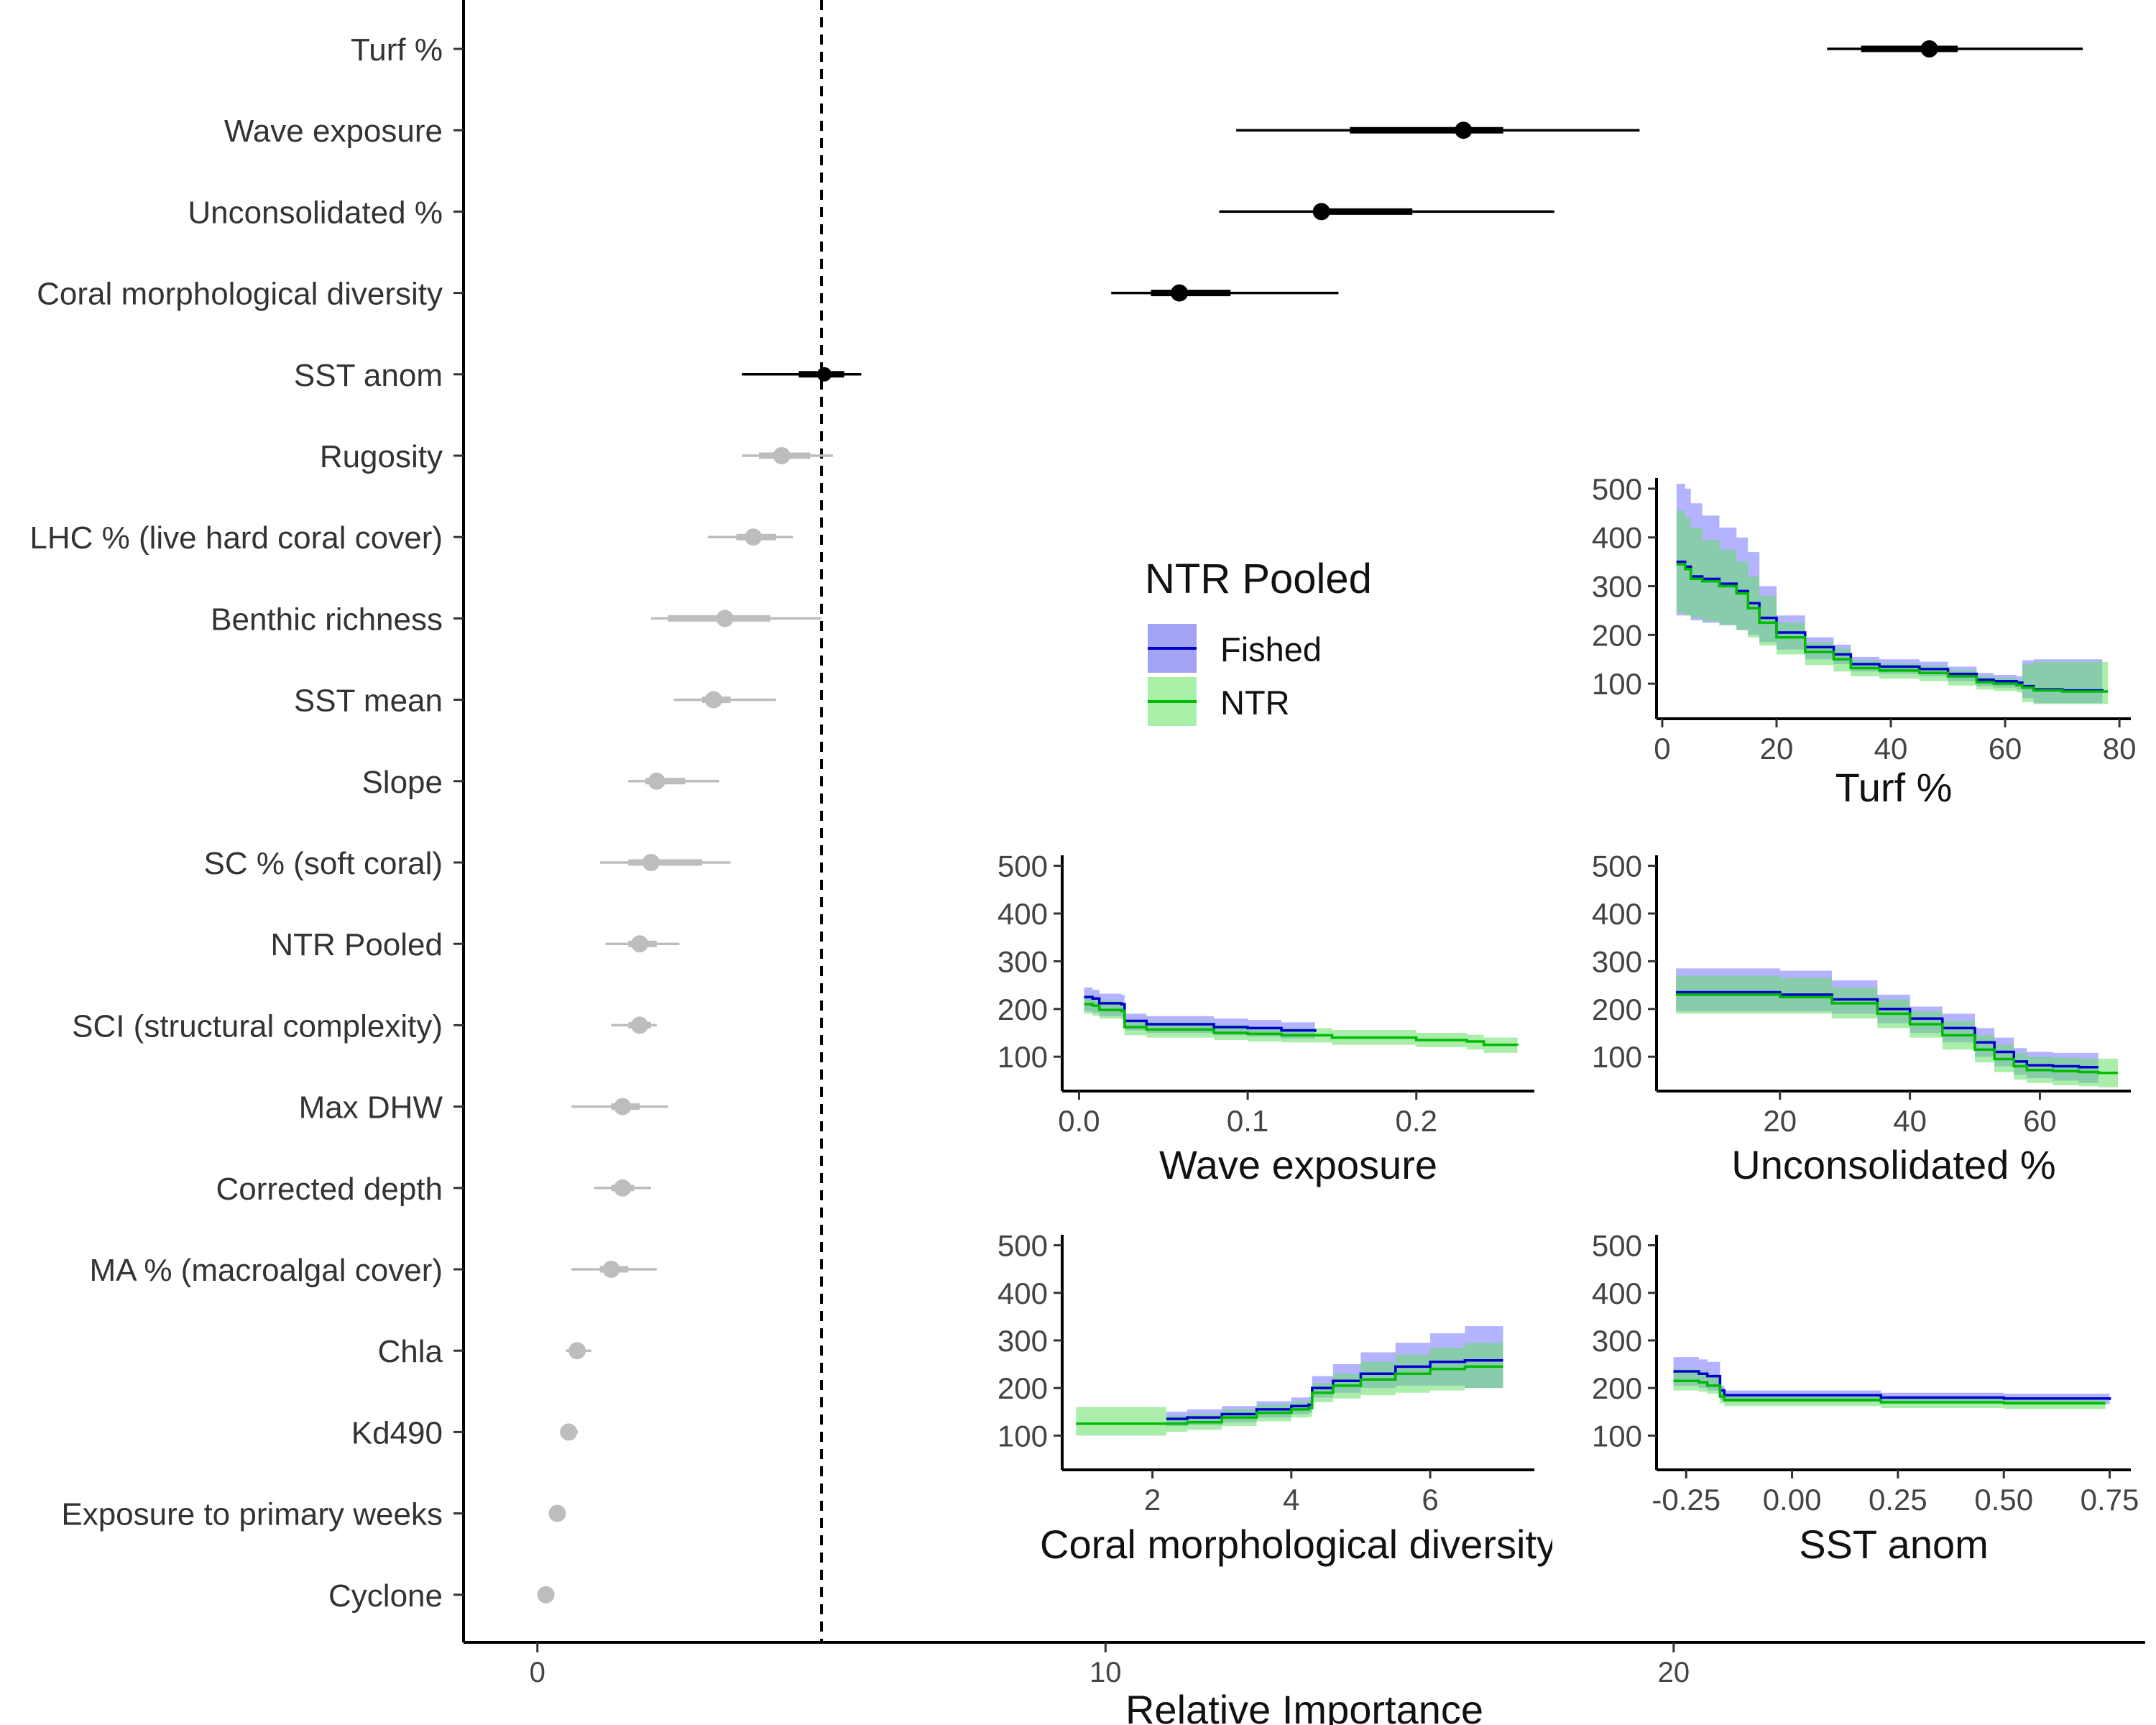  What do you see at coordinates (369, 375) in the screenshot?
I see `predictor-label: SST anom` at bounding box center [369, 375].